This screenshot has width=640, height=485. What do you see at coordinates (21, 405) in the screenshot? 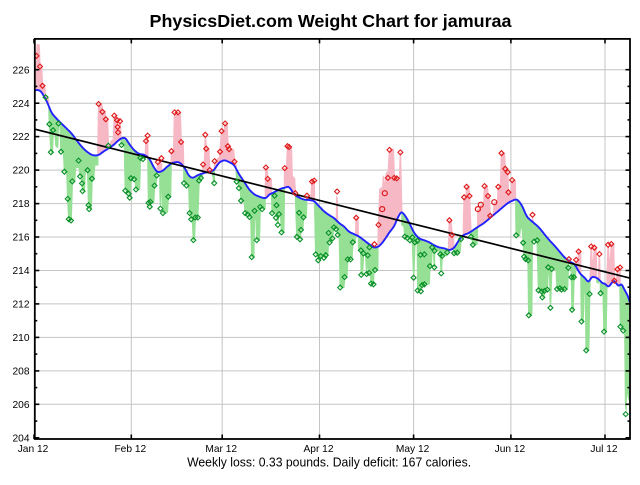
I see `svg-text: 206` at bounding box center [21, 405].